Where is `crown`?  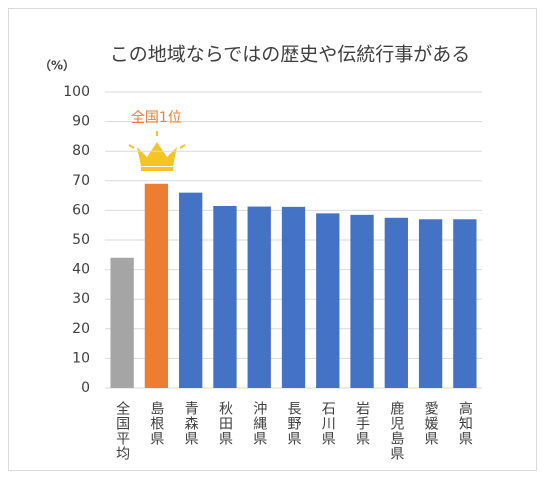
crown is located at coordinates (157, 151).